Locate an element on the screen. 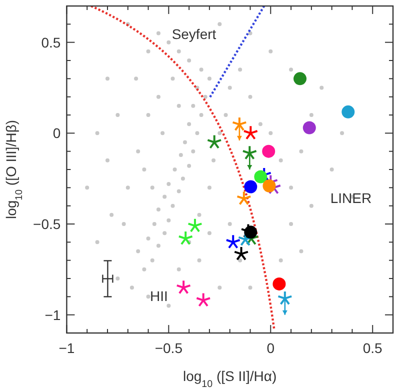 The width and height of the screenshot is (399, 389). annotation: HII is located at coordinates (159, 296).